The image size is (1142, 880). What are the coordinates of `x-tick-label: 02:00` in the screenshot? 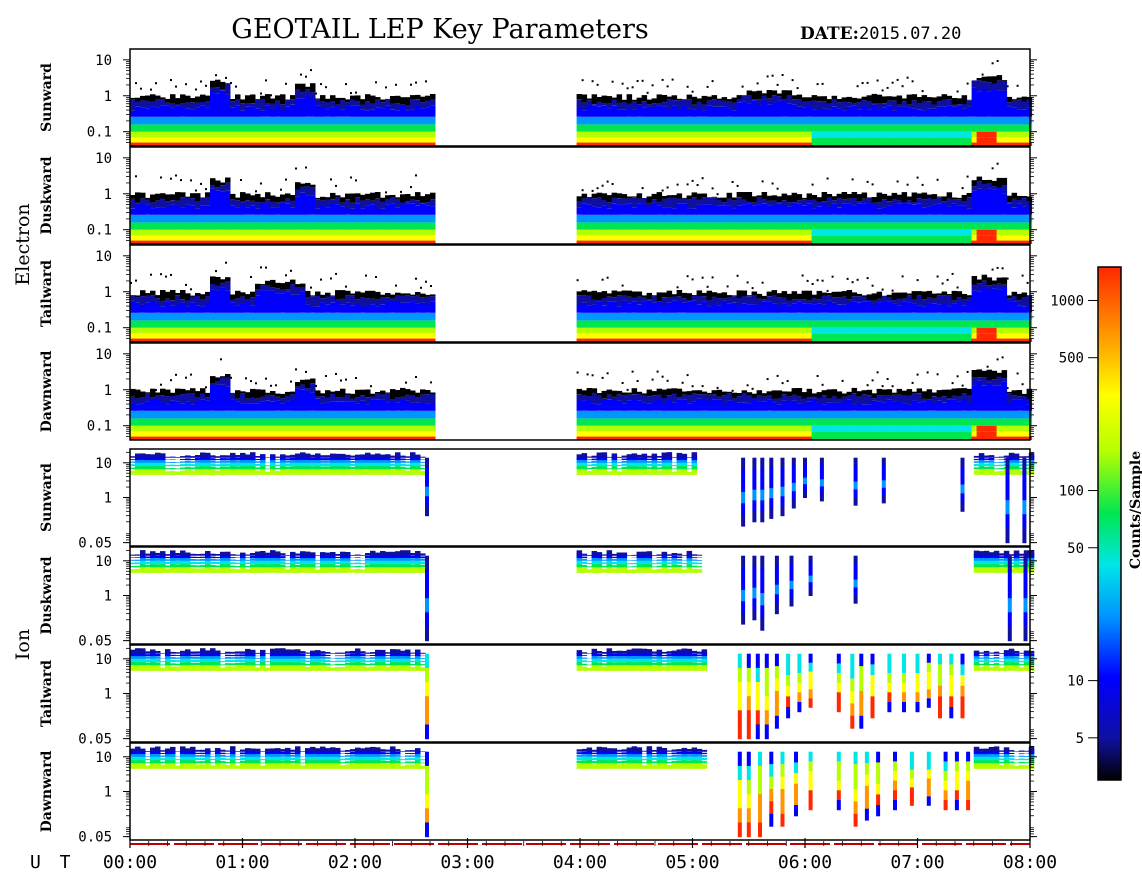 It's located at (355, 862).